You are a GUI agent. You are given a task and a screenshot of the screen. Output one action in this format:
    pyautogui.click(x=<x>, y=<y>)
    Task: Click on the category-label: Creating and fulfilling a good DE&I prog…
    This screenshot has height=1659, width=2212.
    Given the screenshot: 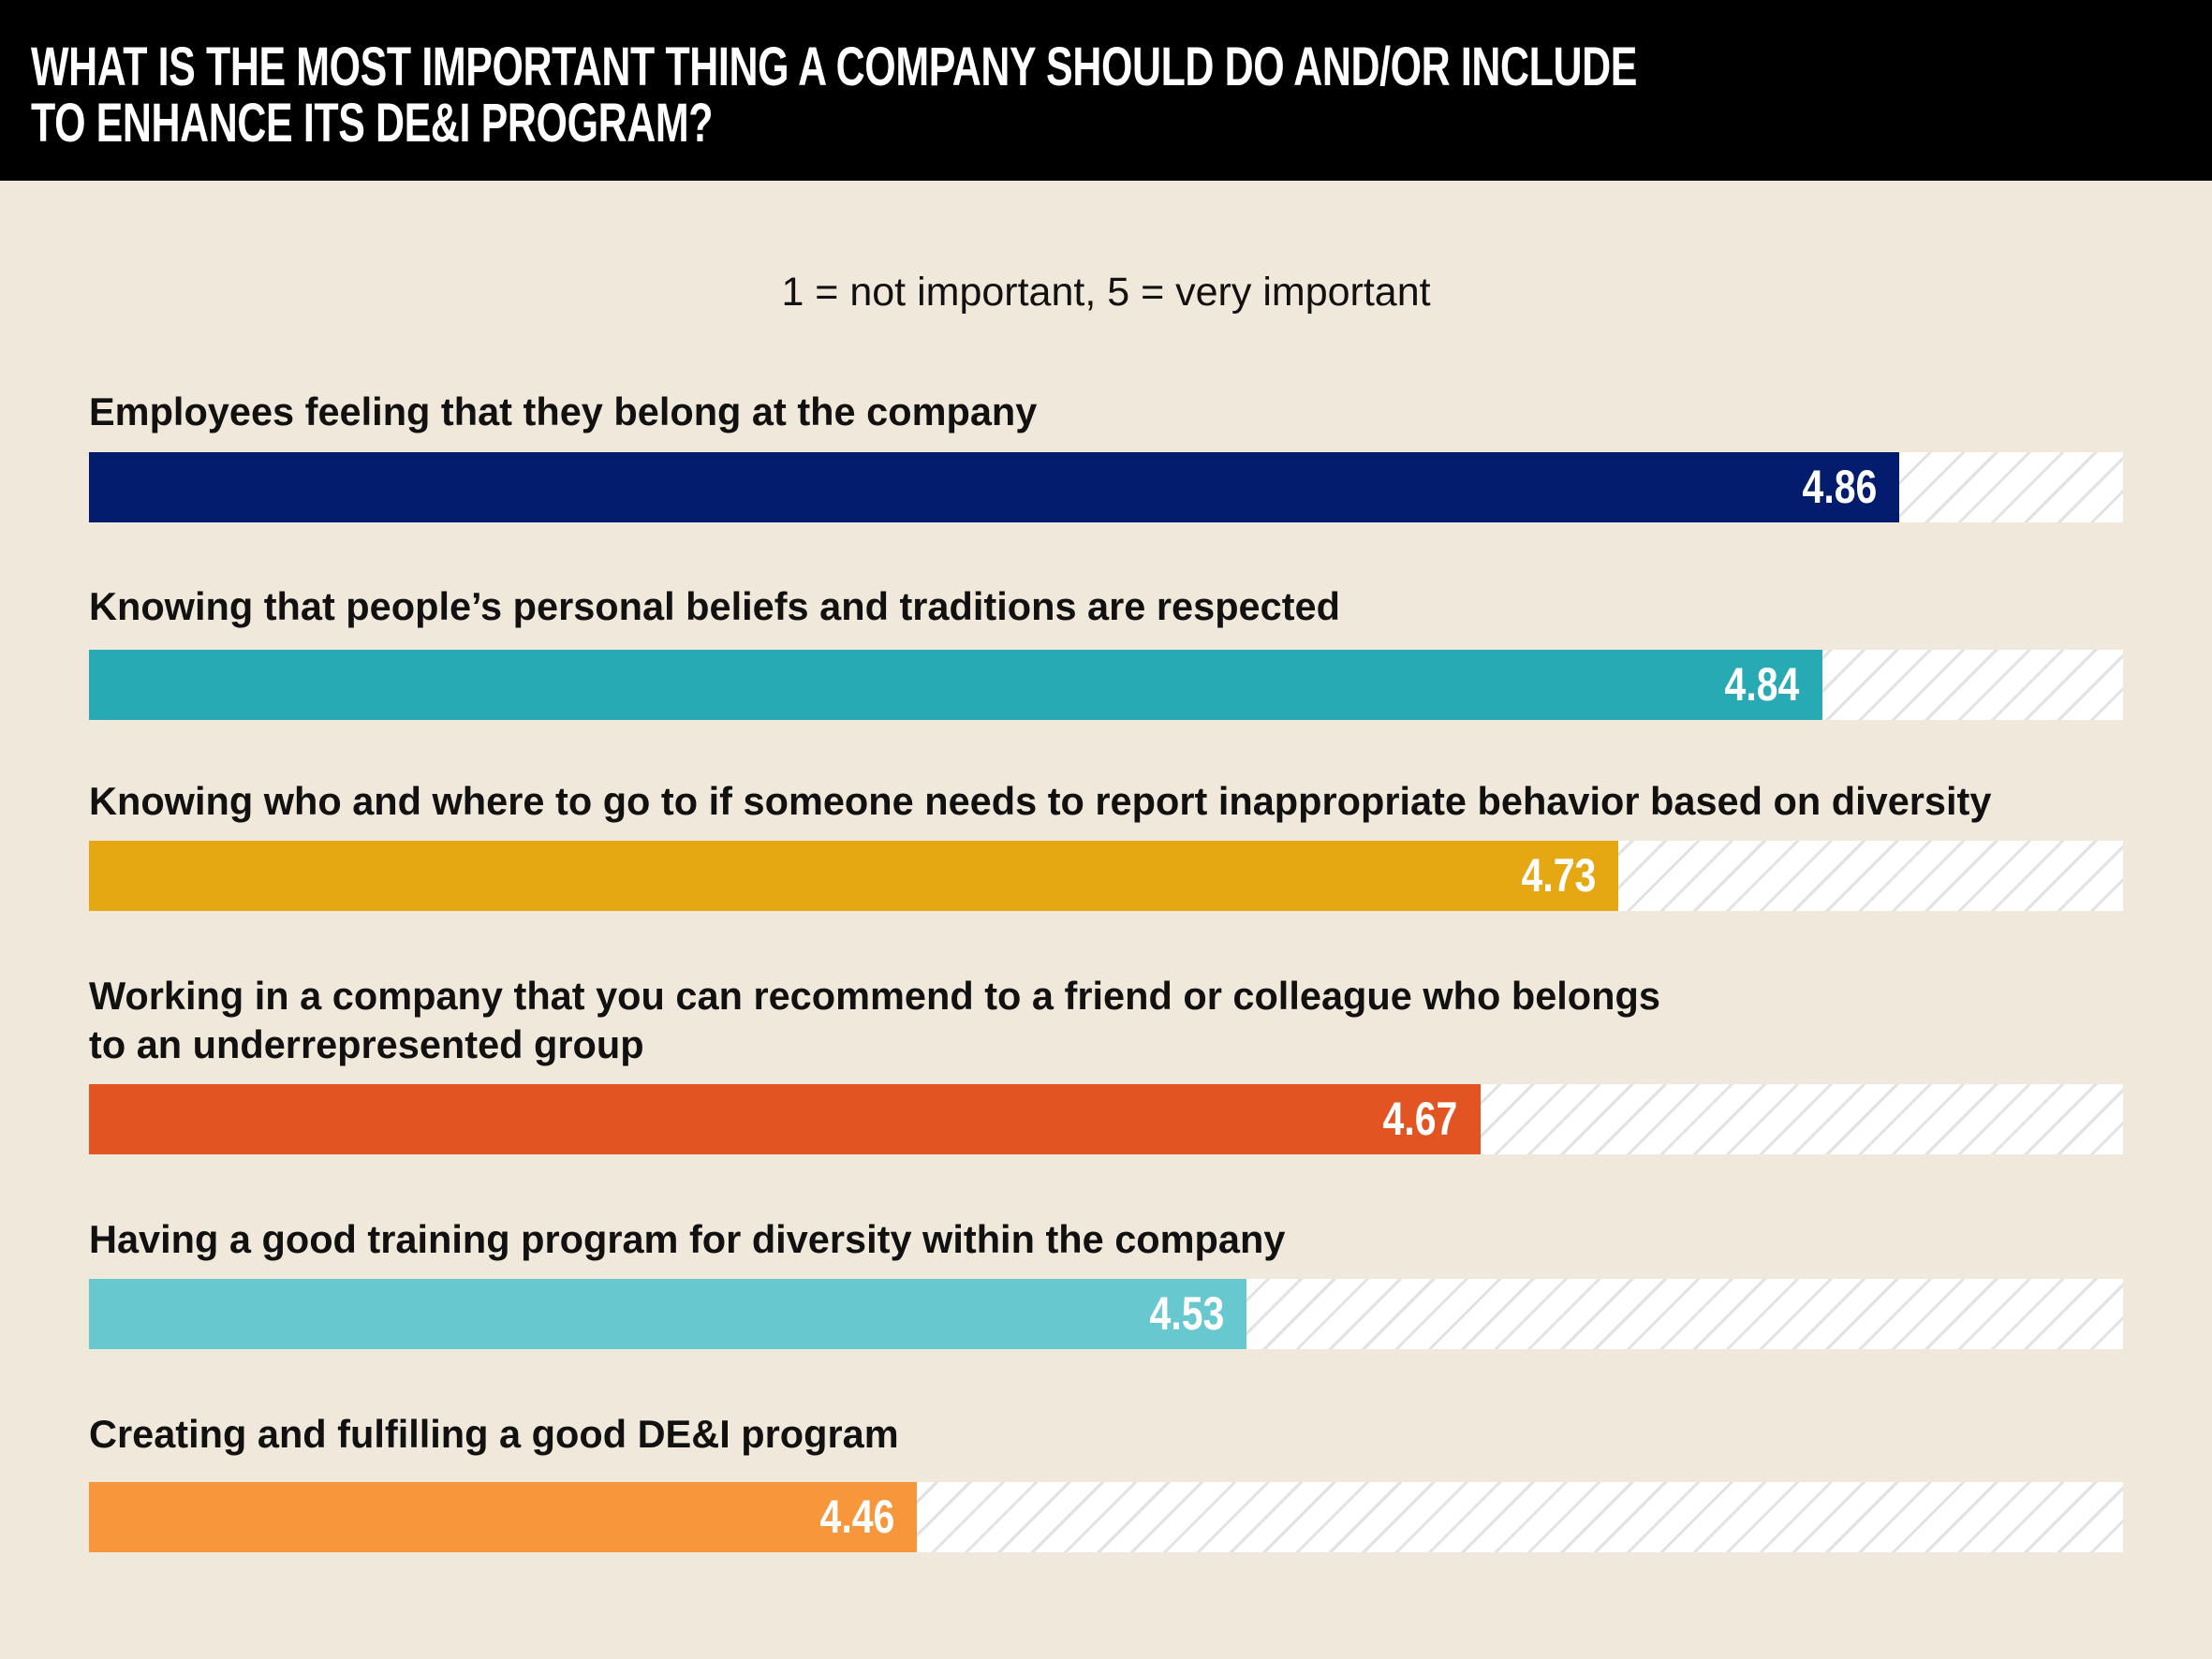 What is the action you would take?
    pyautogui.click(x=494, y=1434)
    